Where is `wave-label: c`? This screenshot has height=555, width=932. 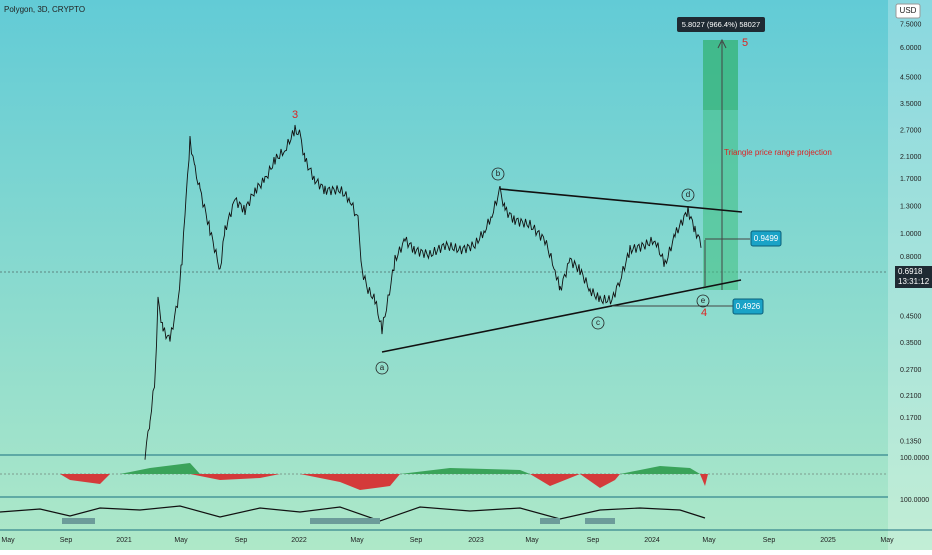
wave-label: c is located at coordinates (598, 322).